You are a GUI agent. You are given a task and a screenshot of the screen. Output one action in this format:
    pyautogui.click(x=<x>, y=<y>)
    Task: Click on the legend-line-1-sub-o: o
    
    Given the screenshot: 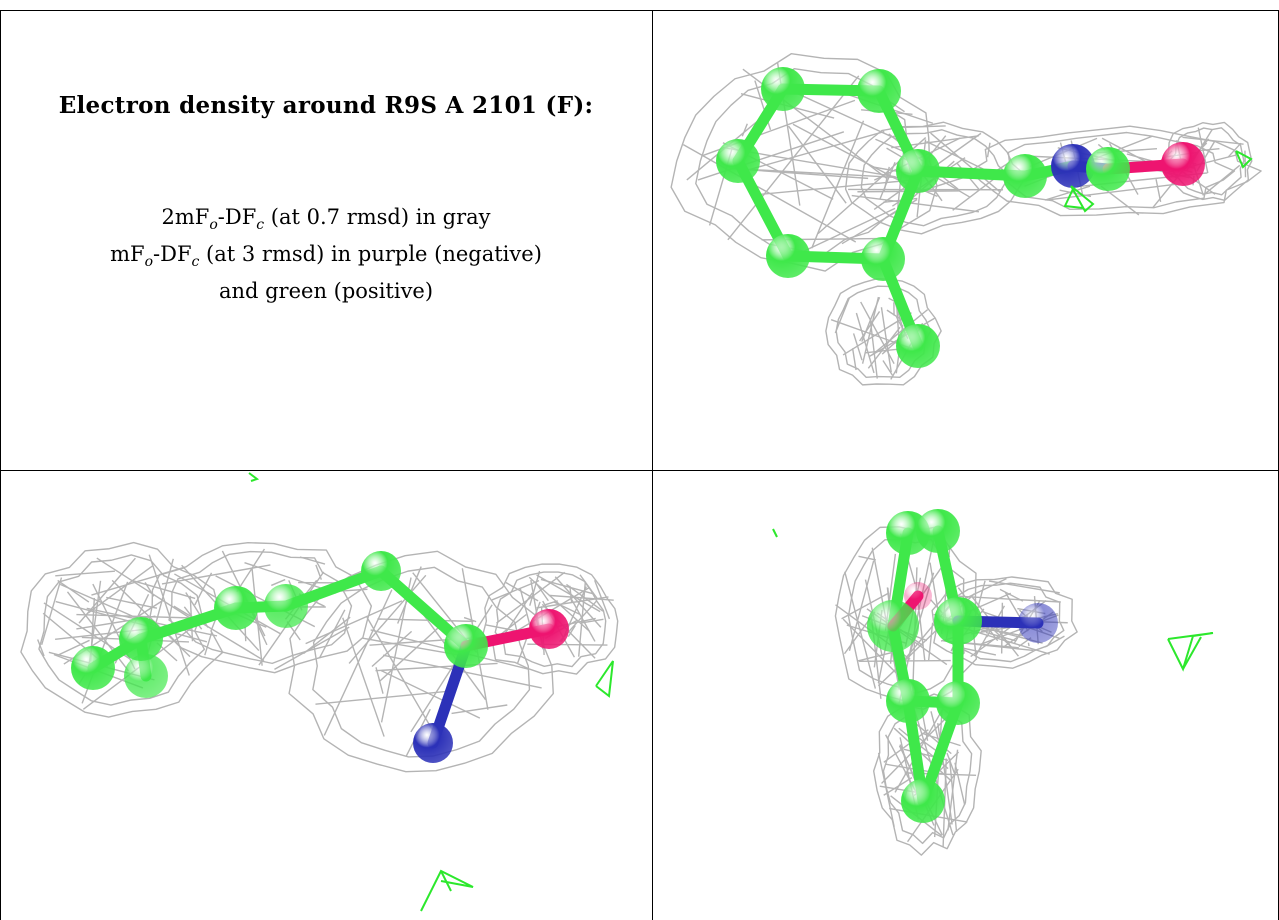 What is the action you would take?
    pyautogui.click(x=213, y=225)
    